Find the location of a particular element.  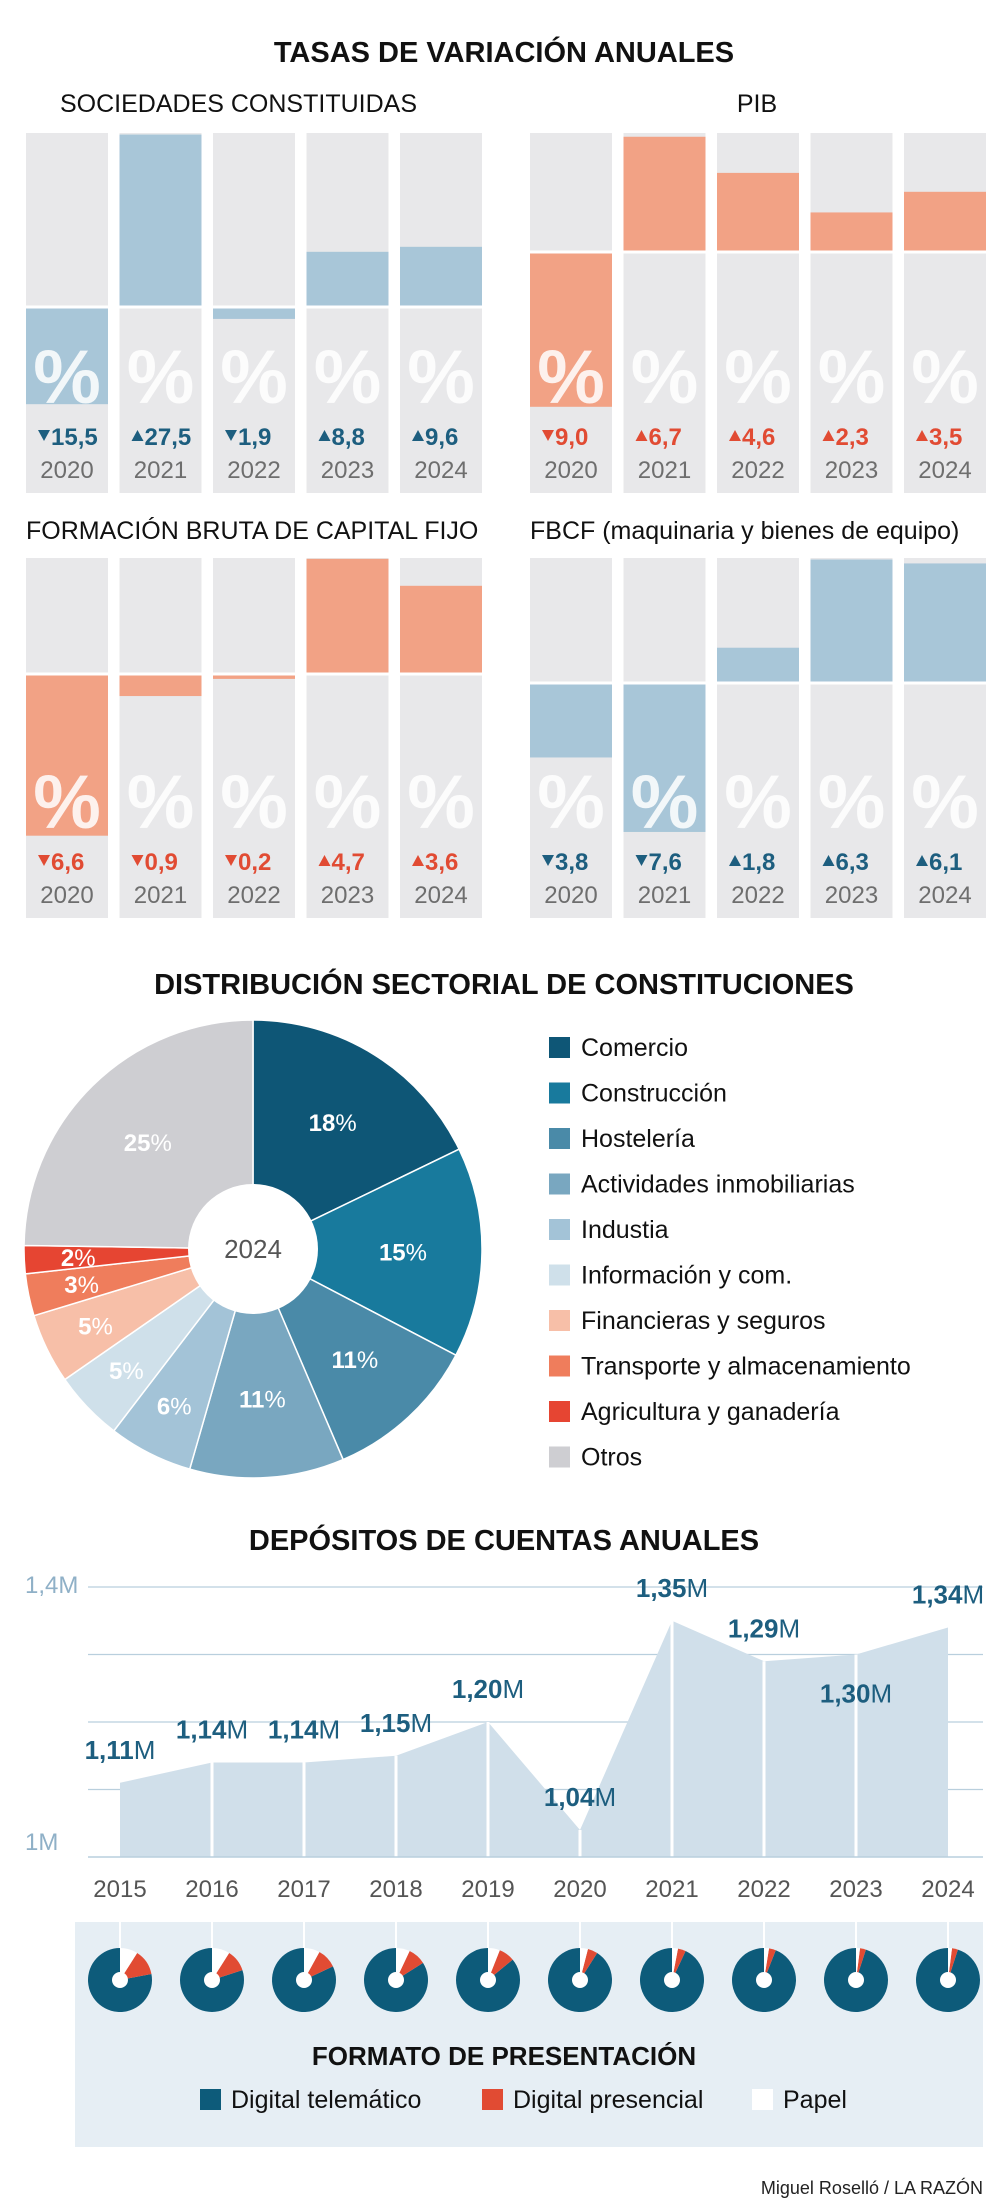

data-label: 1,35M is located at coordinates (672, 1588).